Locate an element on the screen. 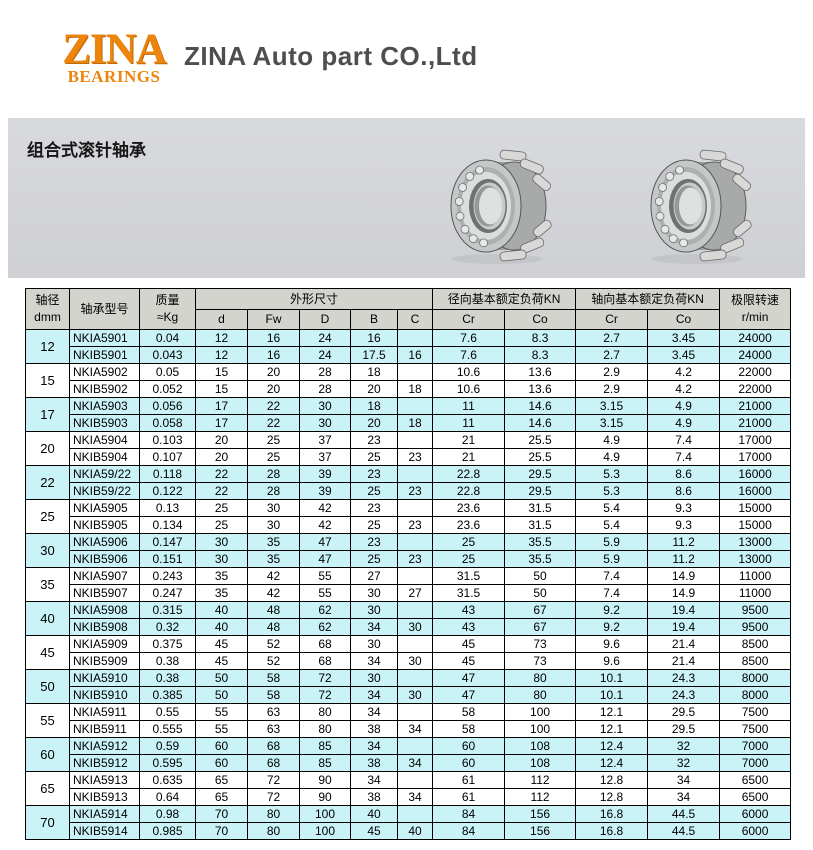 Image resolution: width=813 pixels, height=850 pixels. cell-radial-cr: 47 is located at coordinates (469, 678).